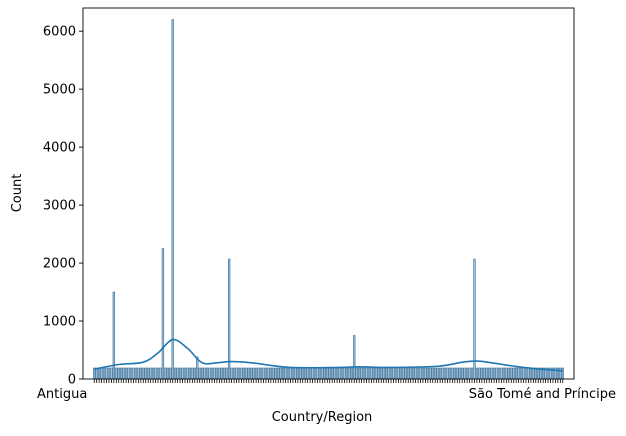 This screenshot has width=626, height=436. What do you see at coordinates (322, 417) in the screenshot?
I see `x-axis-label: Country/Region` at bounding box center [322, 417].